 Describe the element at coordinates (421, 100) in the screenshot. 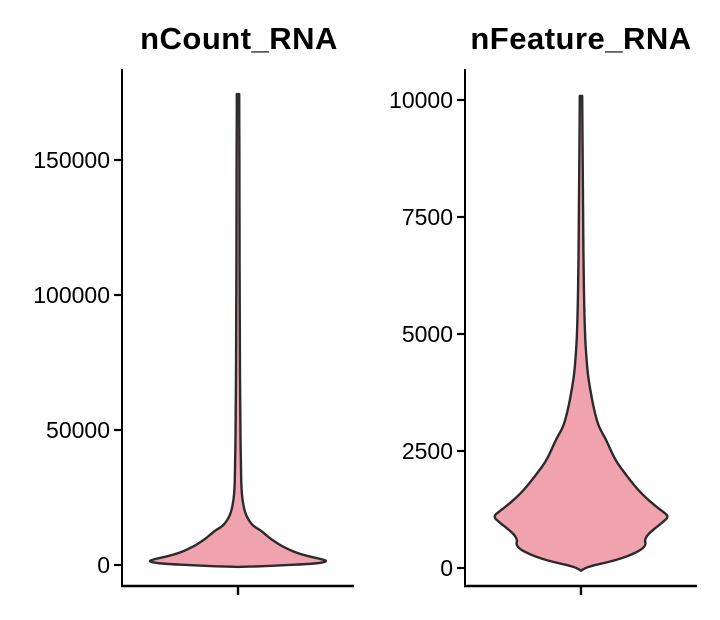

I see `y-tick-label: 10000` at that location.